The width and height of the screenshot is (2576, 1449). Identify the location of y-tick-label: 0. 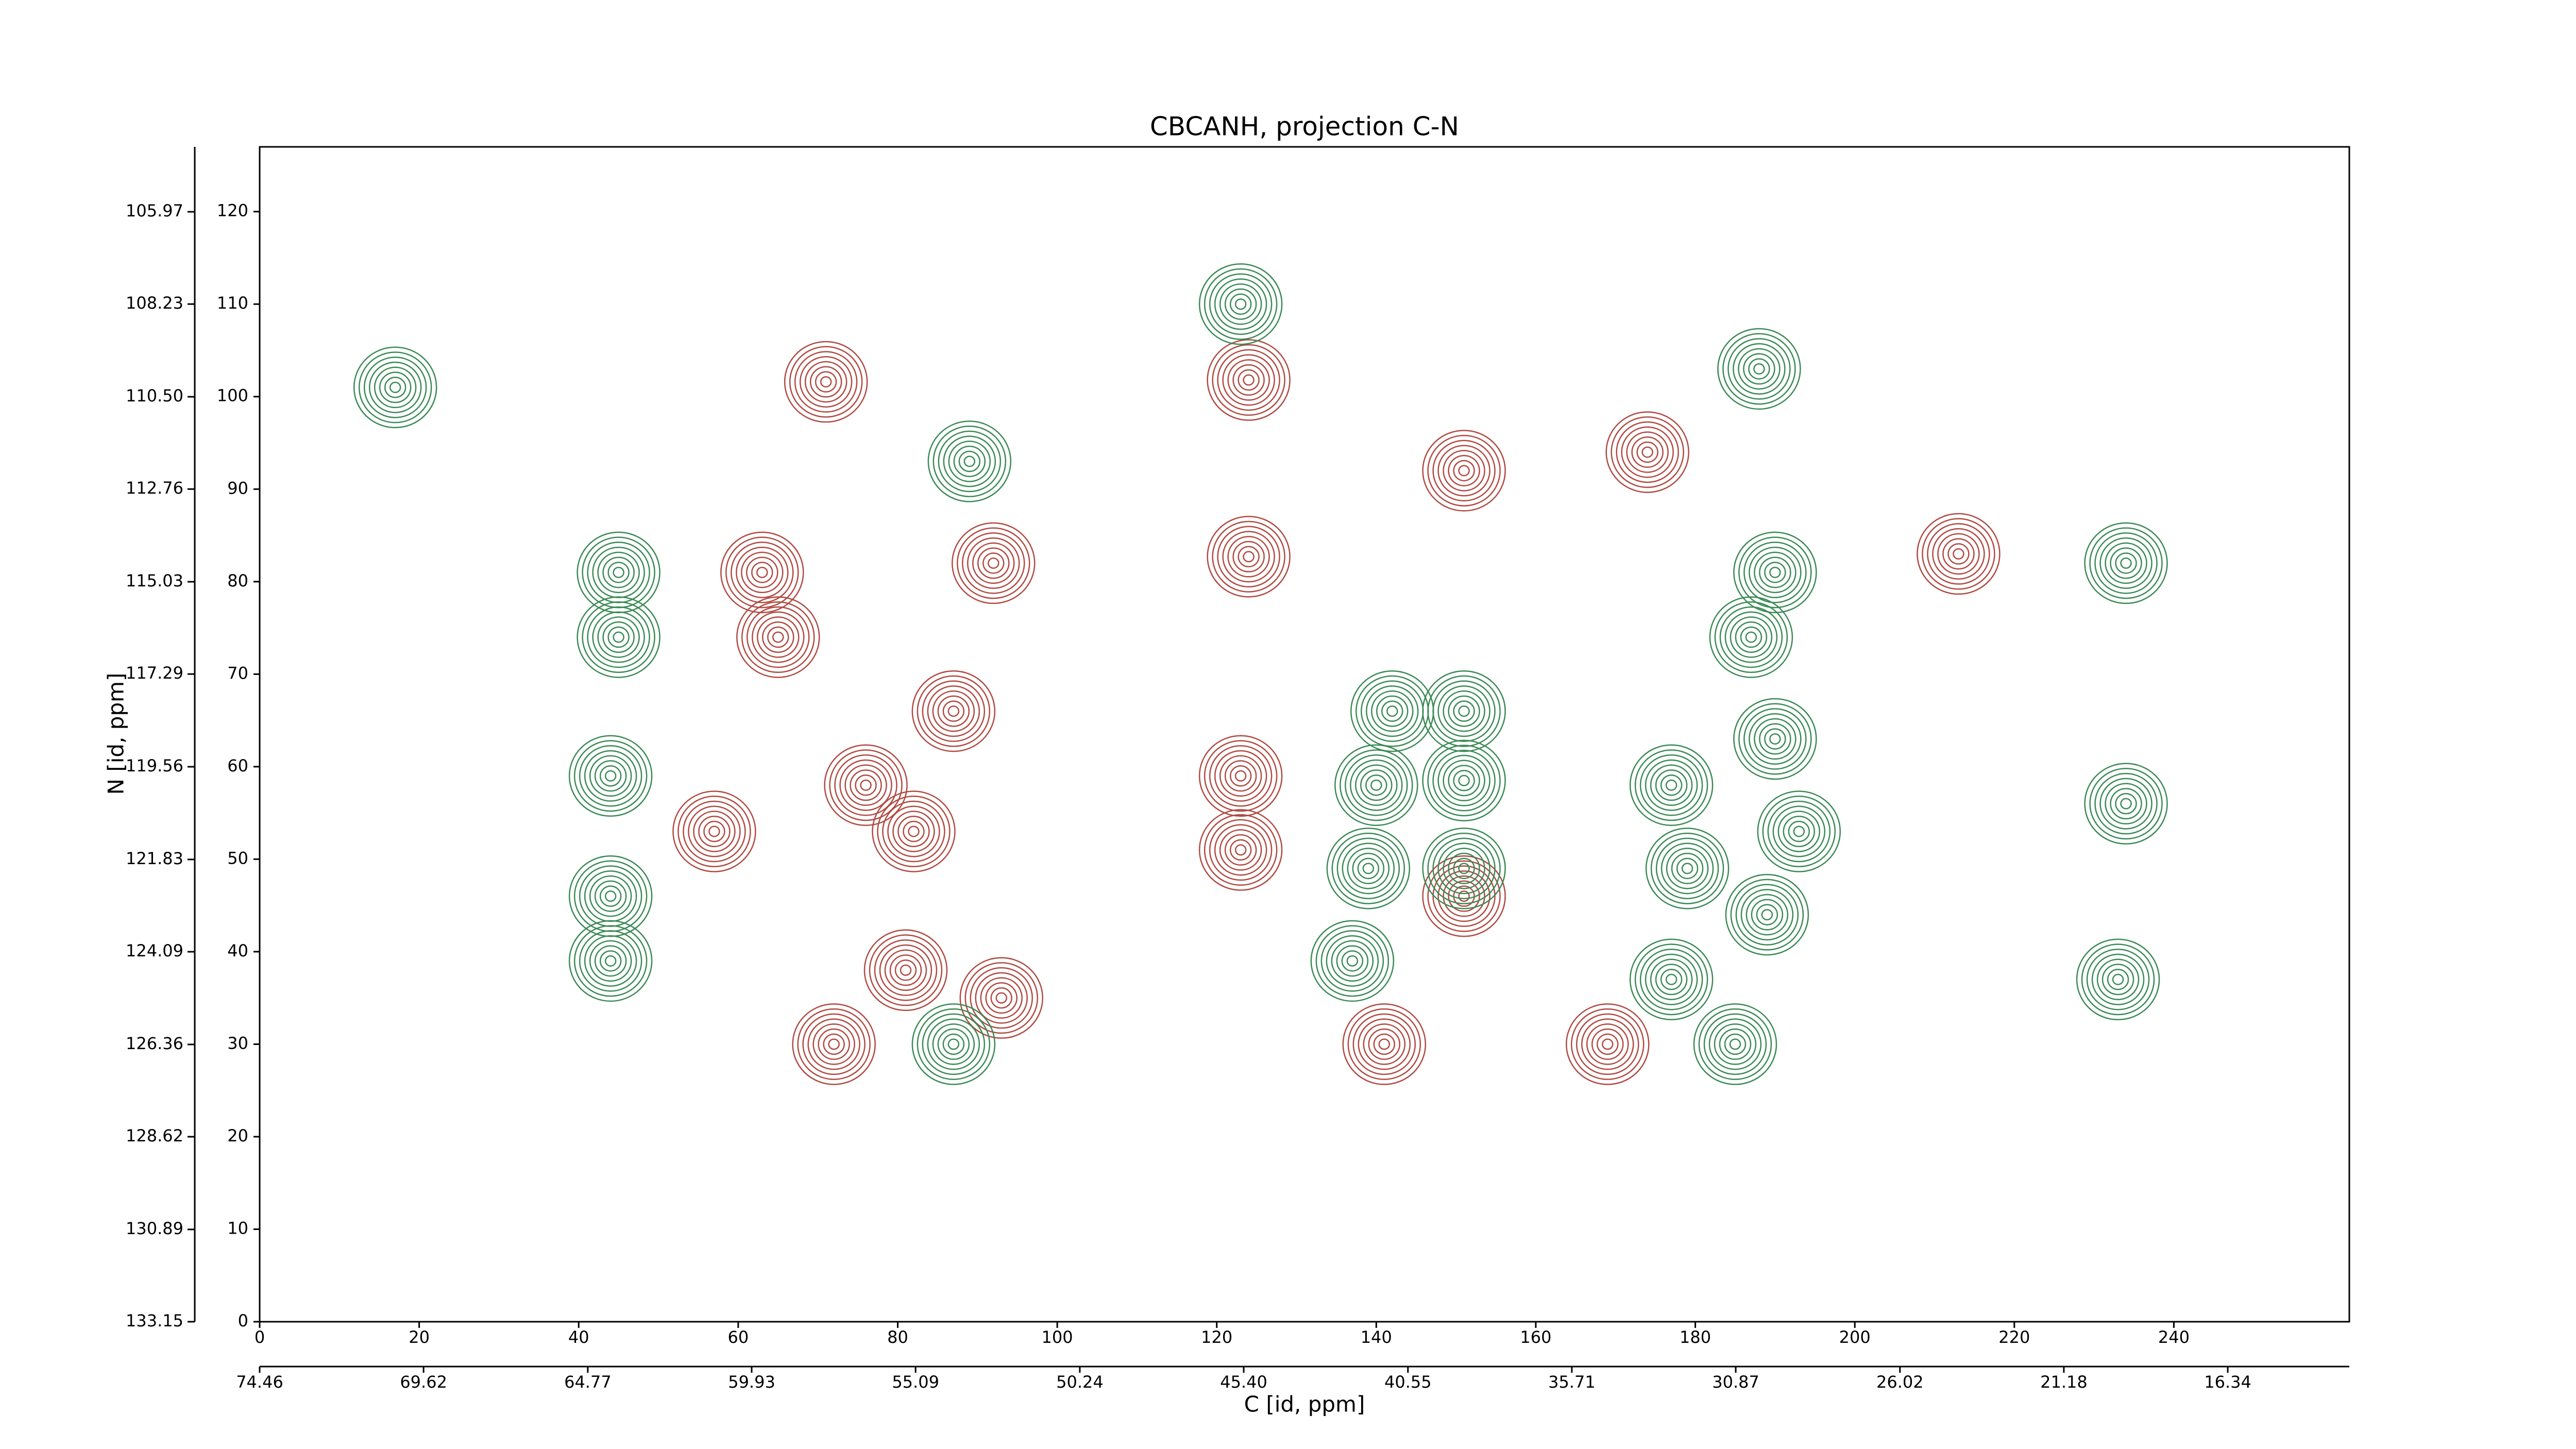
(243, 1320).